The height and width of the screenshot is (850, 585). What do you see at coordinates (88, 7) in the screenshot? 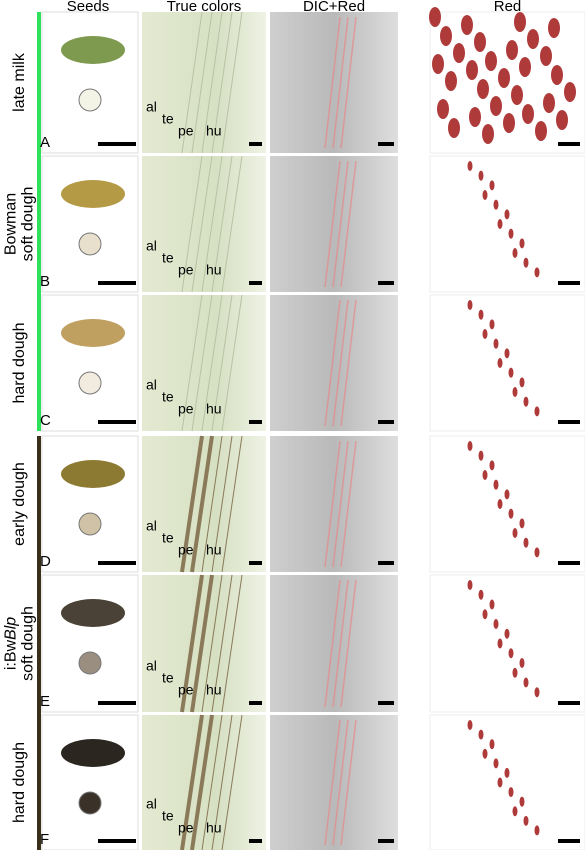
I see `column-header: Seeds` at bounding box center [88, 7].